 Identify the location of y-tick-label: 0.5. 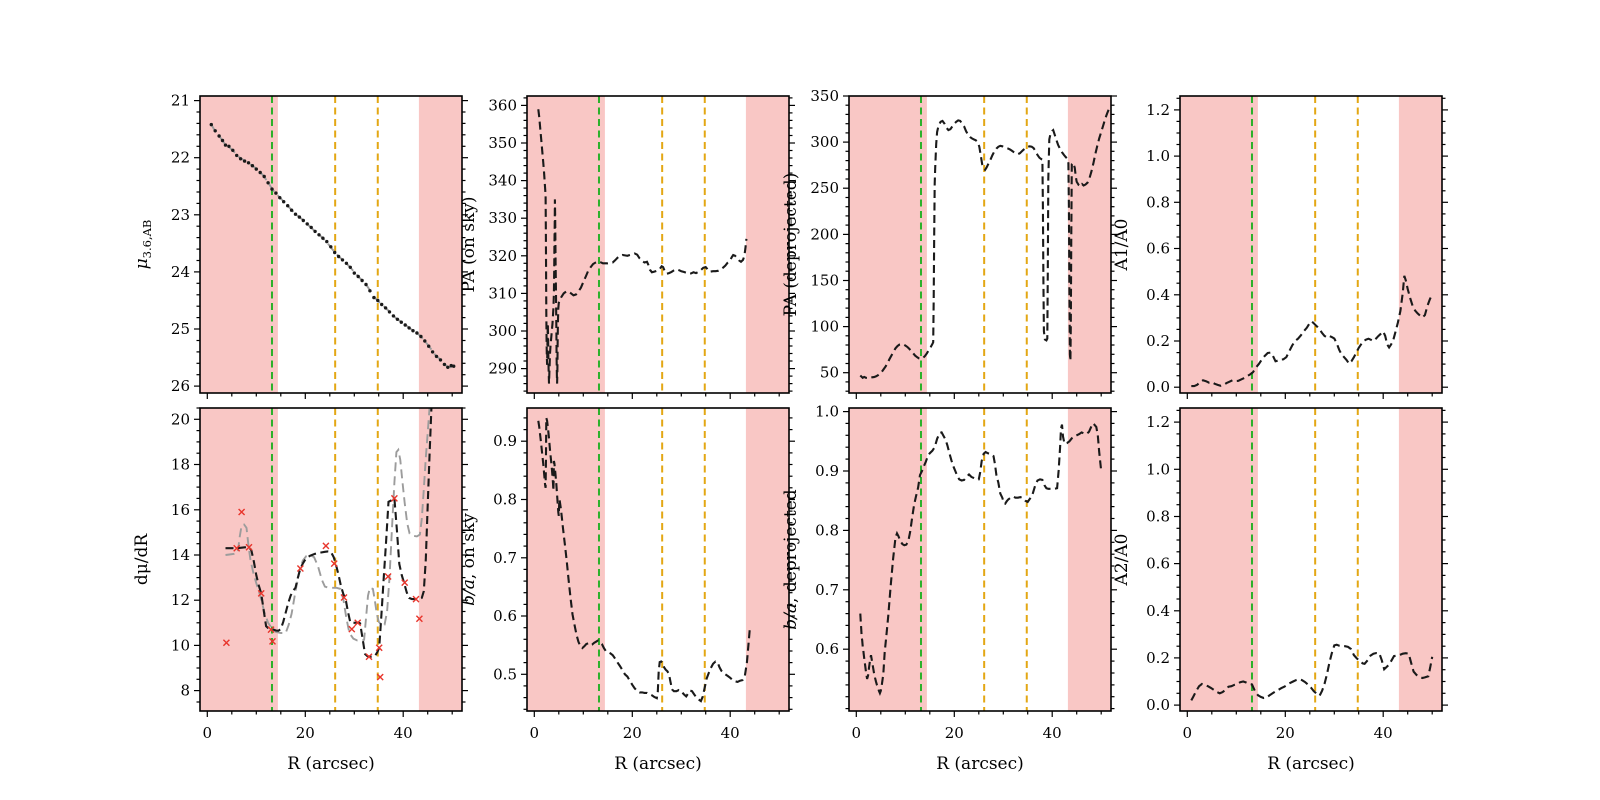
(505, 674).